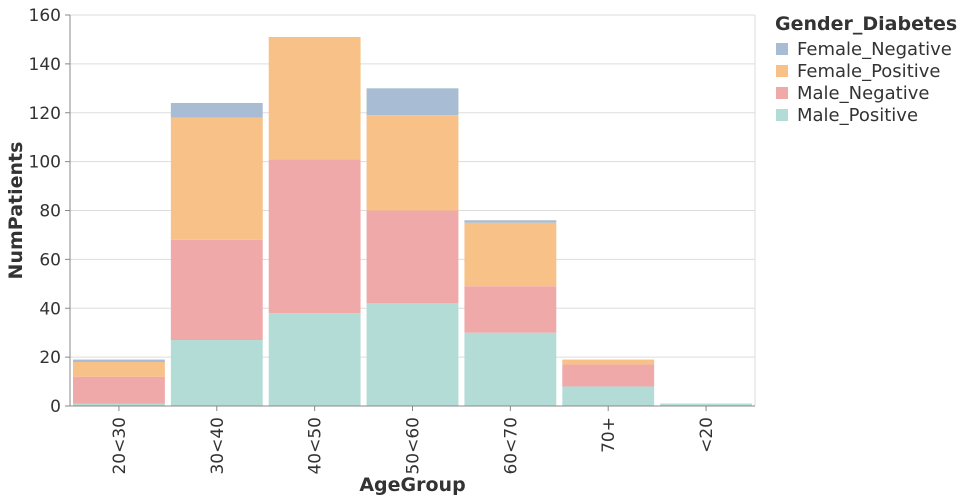 This screenshot has height=500, width=960. I want to click on legend-label: Male_Positive, so click(857, 115).